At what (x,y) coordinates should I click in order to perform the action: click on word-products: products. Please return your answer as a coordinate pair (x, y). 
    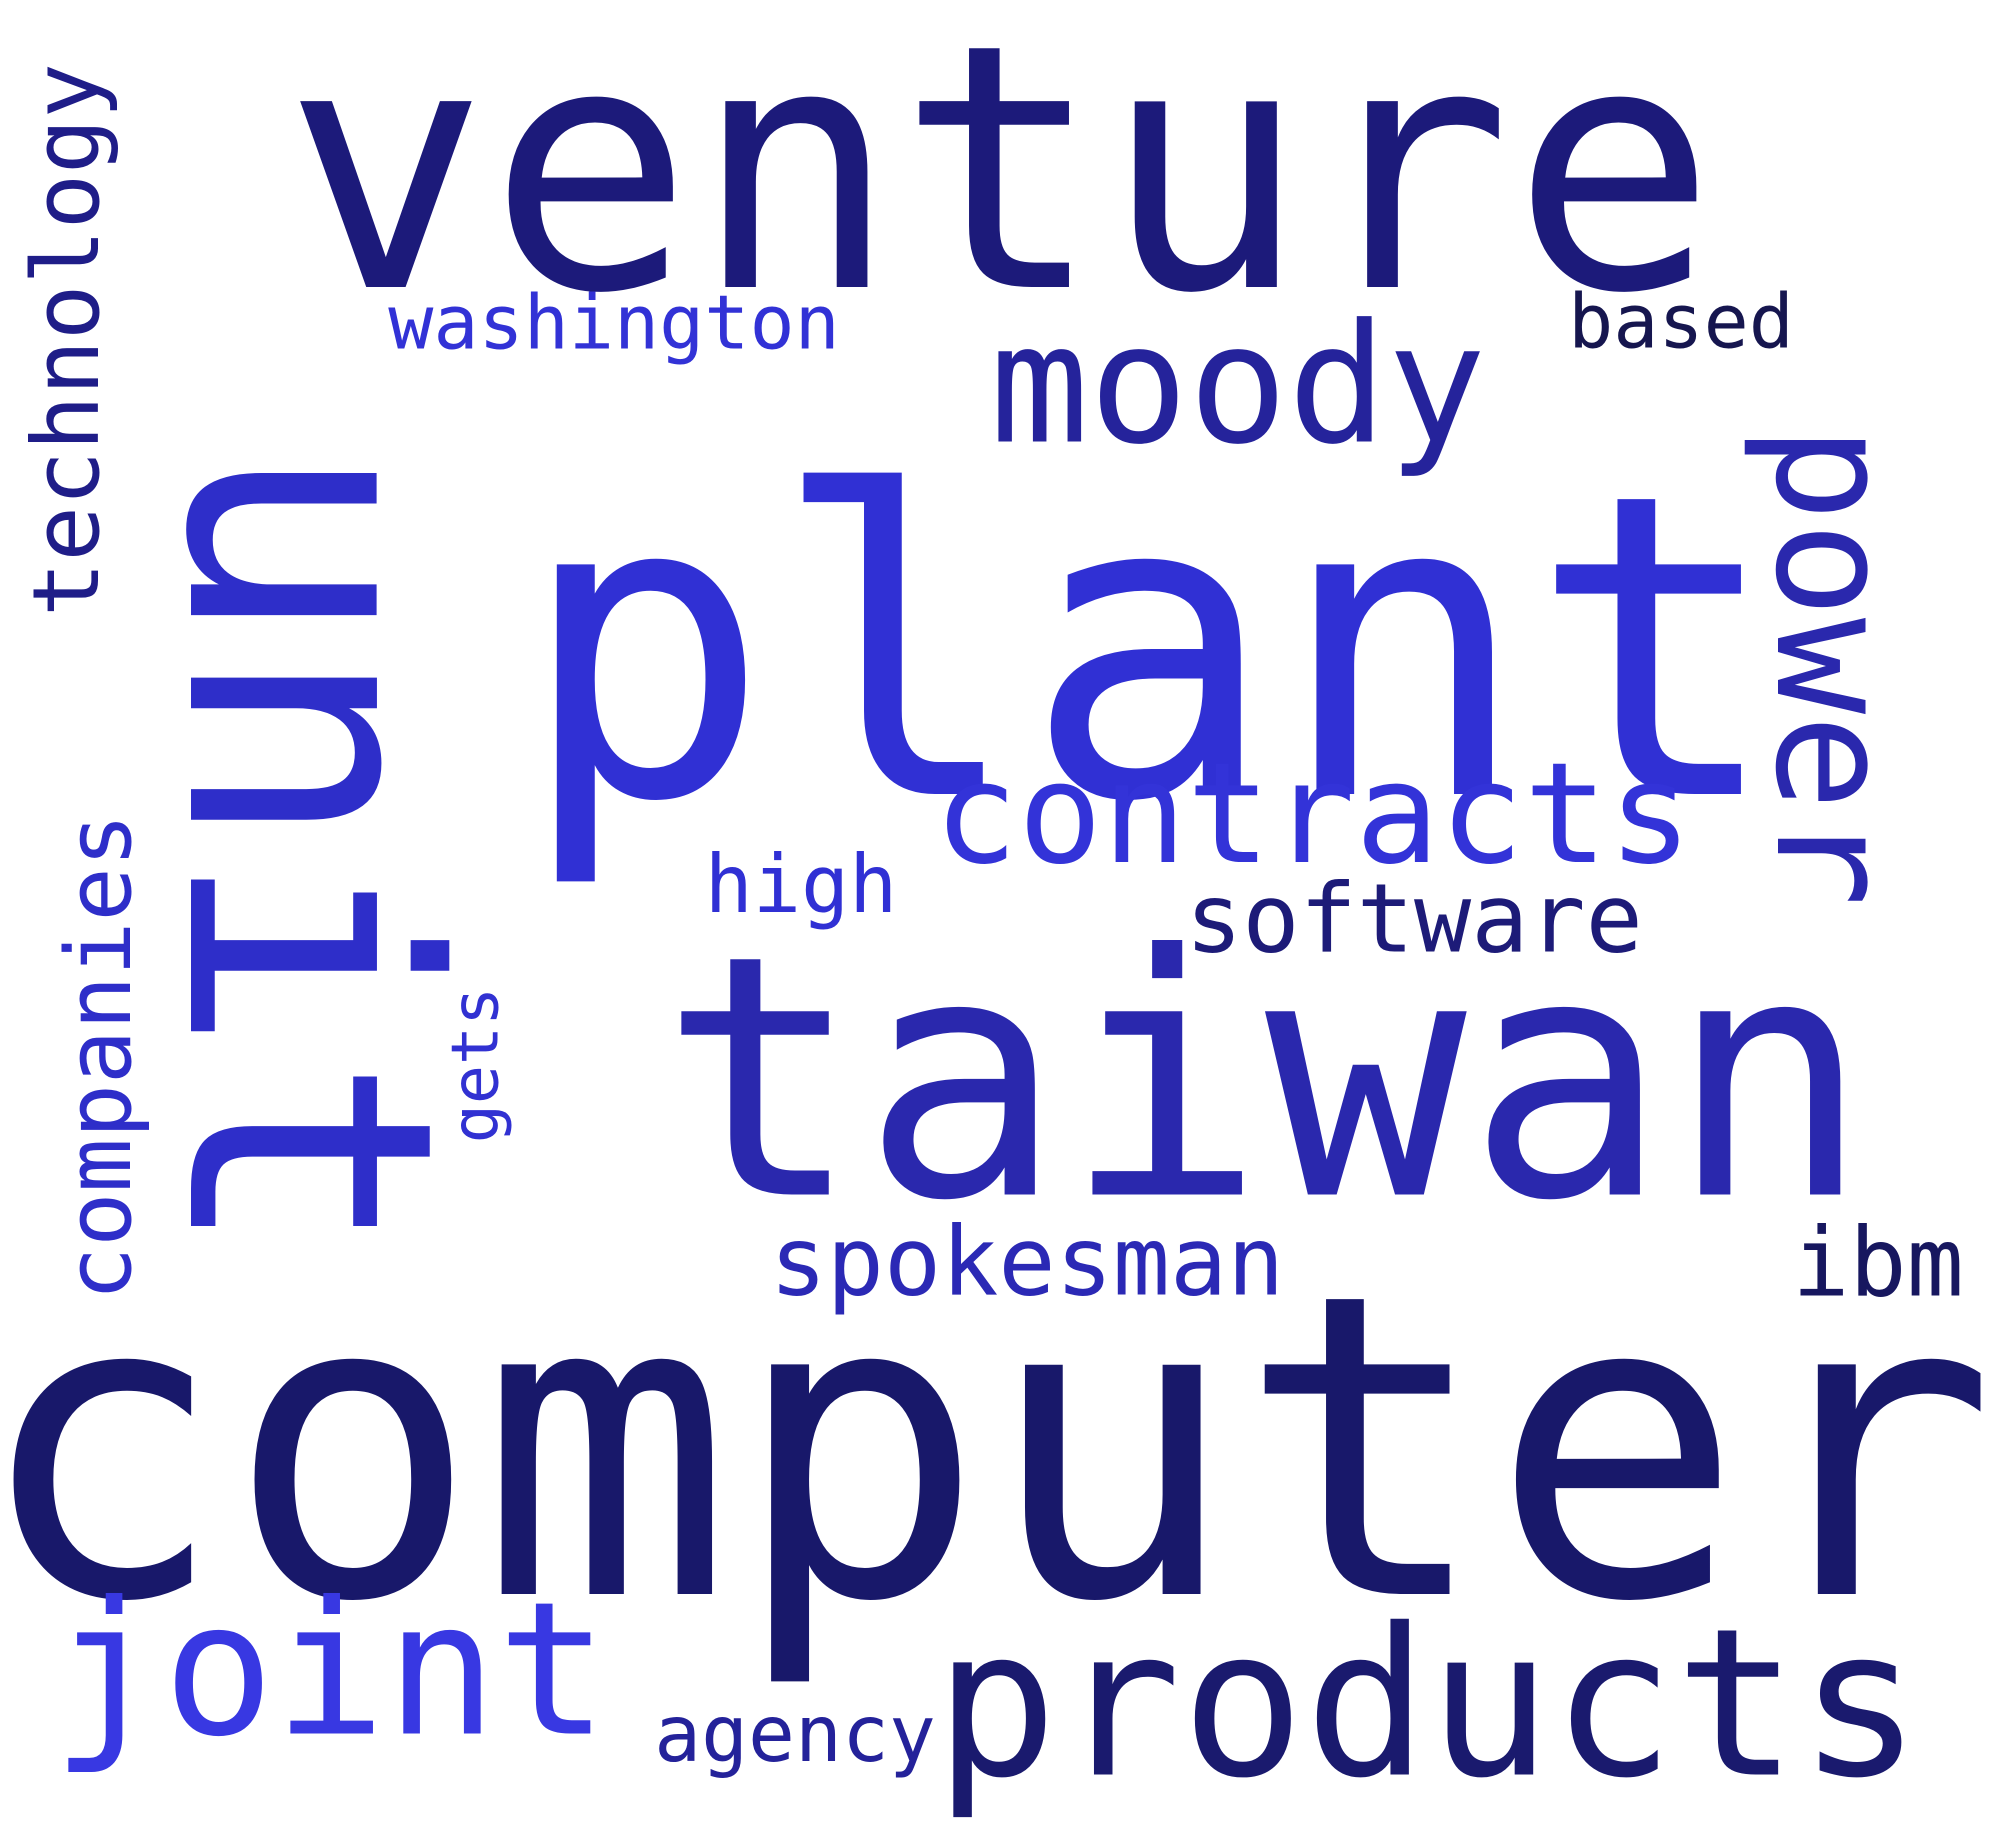
    Looking at the image, I should click on (1428, 1704).